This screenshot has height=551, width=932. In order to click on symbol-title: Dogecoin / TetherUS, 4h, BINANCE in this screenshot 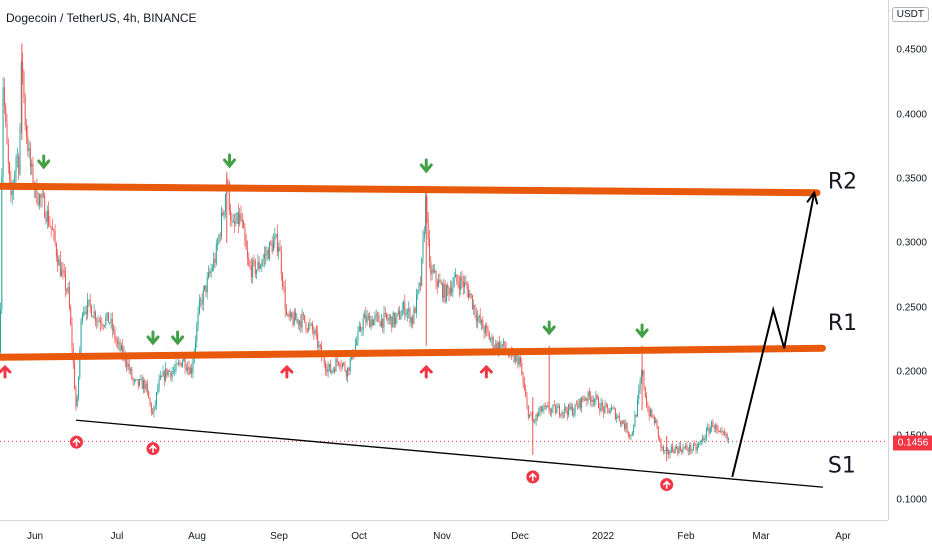, I will do `click(101, 18)`.